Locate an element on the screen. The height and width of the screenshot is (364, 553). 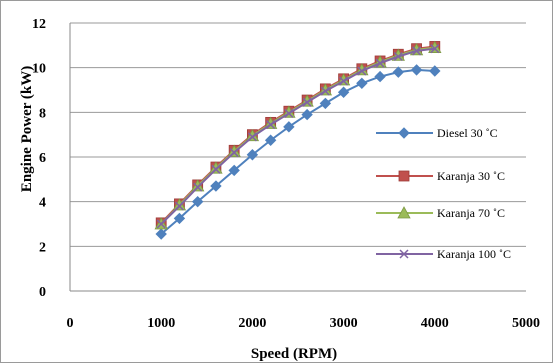
data-point-3-0-stroke-b is located at coordinates (161, 224).